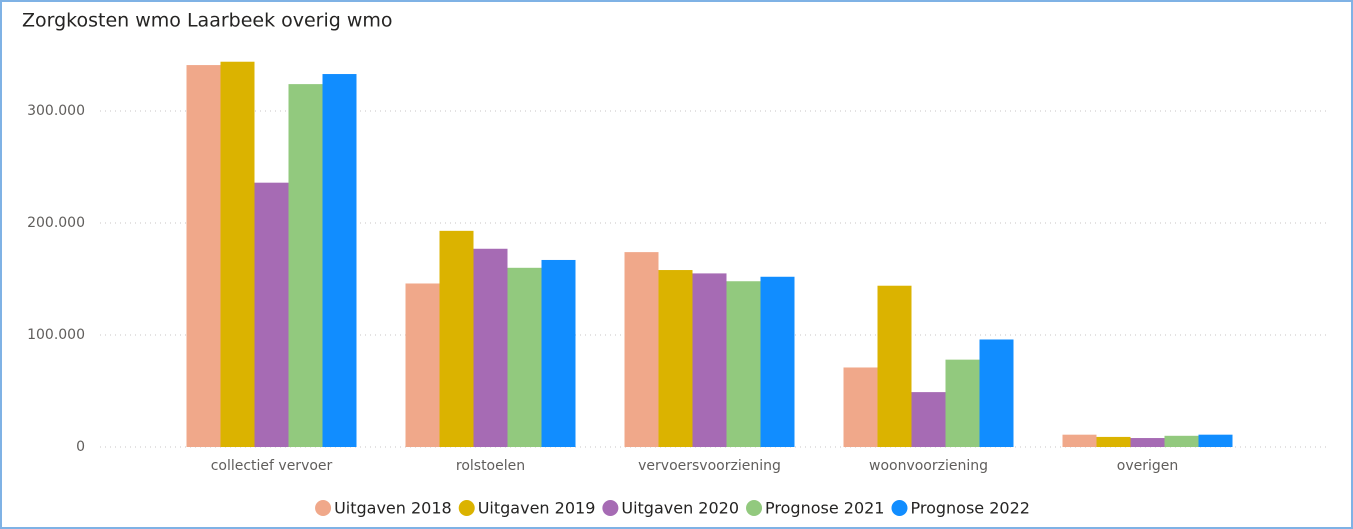 This screenshot has height=529, width=1353. Describe the element at coordinates (709, 466) in the screenshot. I see `x-tick-label: vervoersvoorziening` at that location.